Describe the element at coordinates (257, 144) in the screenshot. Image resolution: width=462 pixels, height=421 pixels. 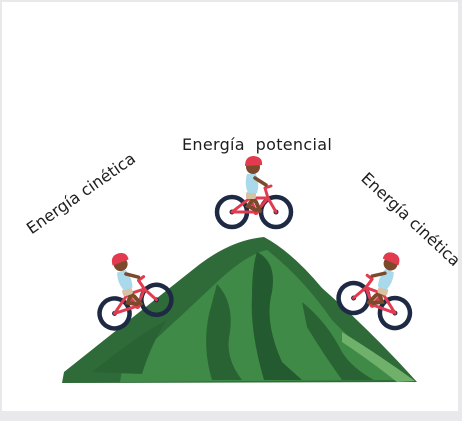
I see `label-potential-energy: Energía potencial` at that location.